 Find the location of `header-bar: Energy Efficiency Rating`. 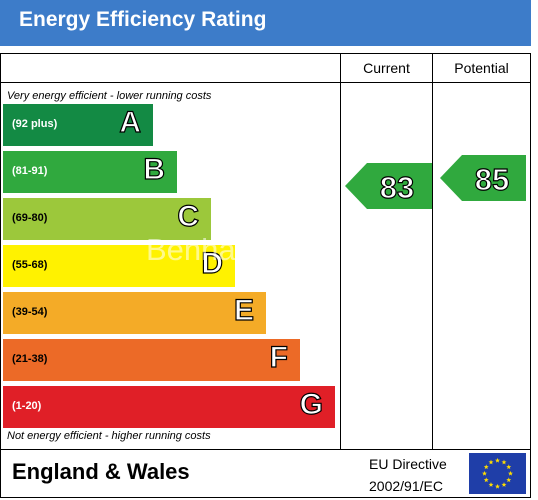

header-bar: Energy Efficiency Rating is located at coordinates (265, 23).